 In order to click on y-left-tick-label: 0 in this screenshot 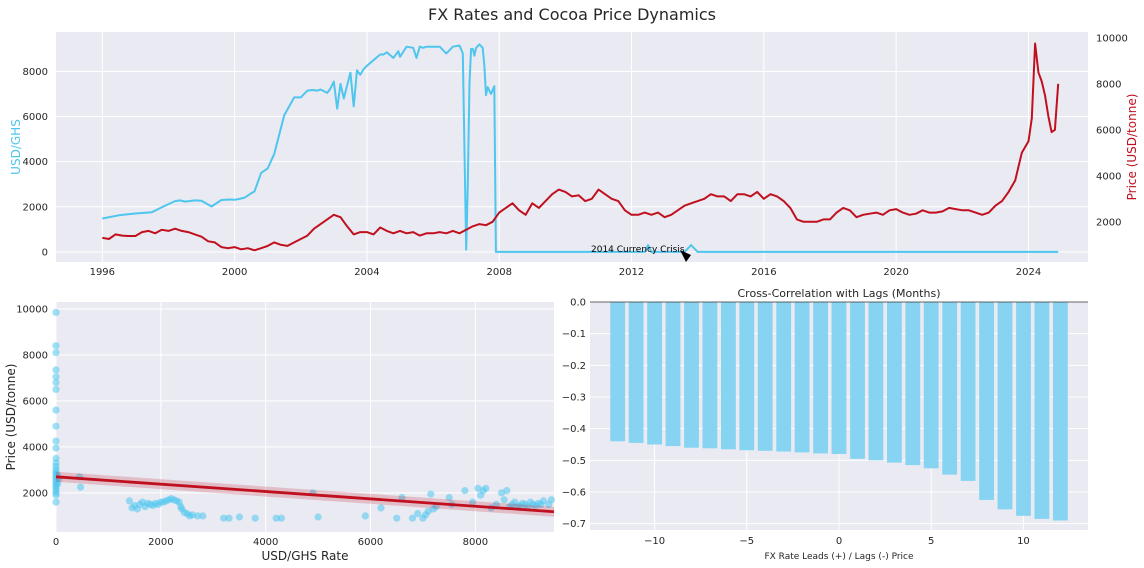, I will do `click(45, 252)`.